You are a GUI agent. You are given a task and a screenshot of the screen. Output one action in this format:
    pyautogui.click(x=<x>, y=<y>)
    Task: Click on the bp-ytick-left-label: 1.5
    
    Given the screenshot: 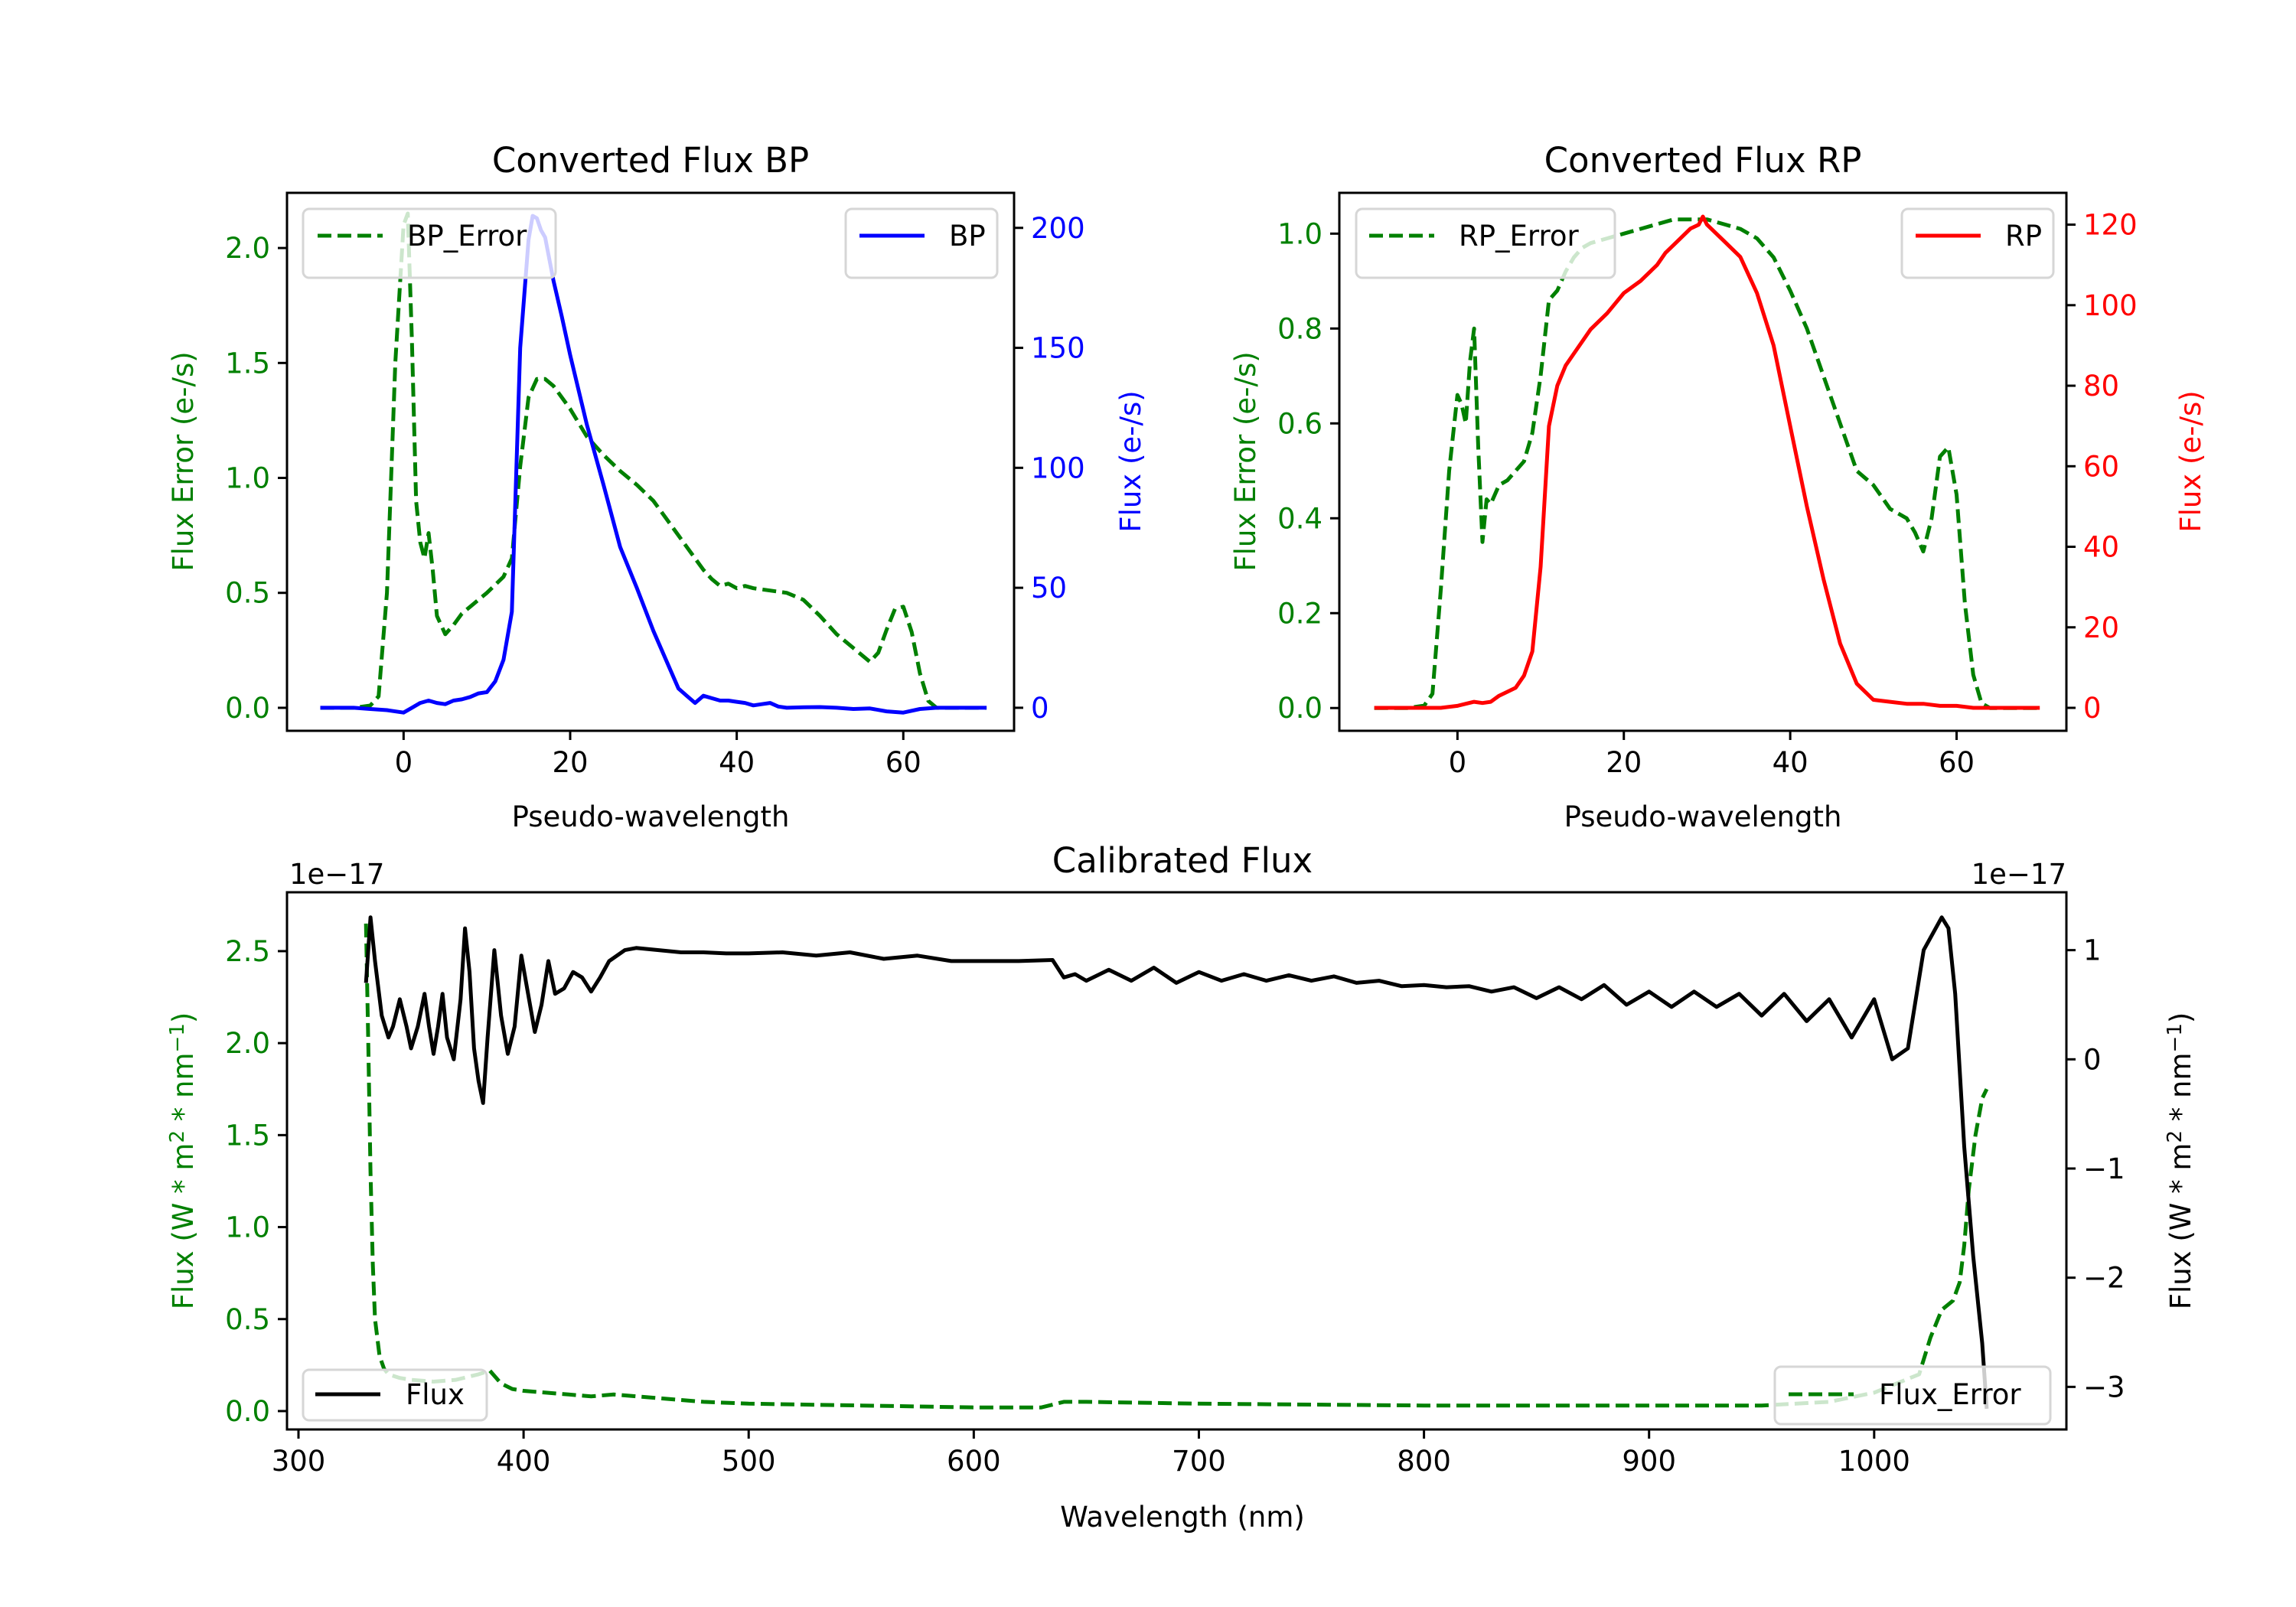 What is the action you would take?
    pyautogui.click(x=247, y=363)
    